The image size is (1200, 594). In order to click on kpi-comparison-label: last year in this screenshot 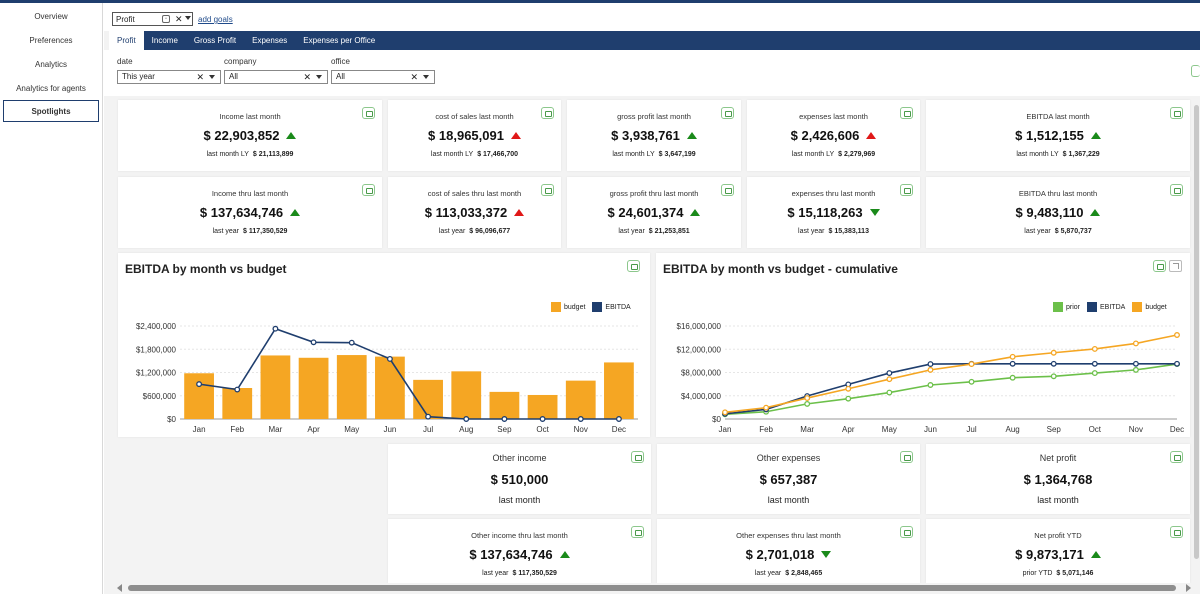, I will do `click(495, 573)`.